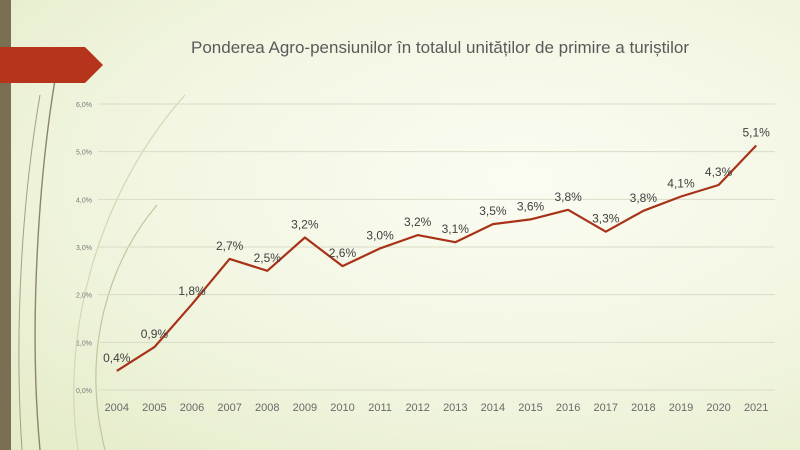 The height and width of the screenshot is (450, 800). I want to click on x-tick-label: 2021, so click(756, 408).